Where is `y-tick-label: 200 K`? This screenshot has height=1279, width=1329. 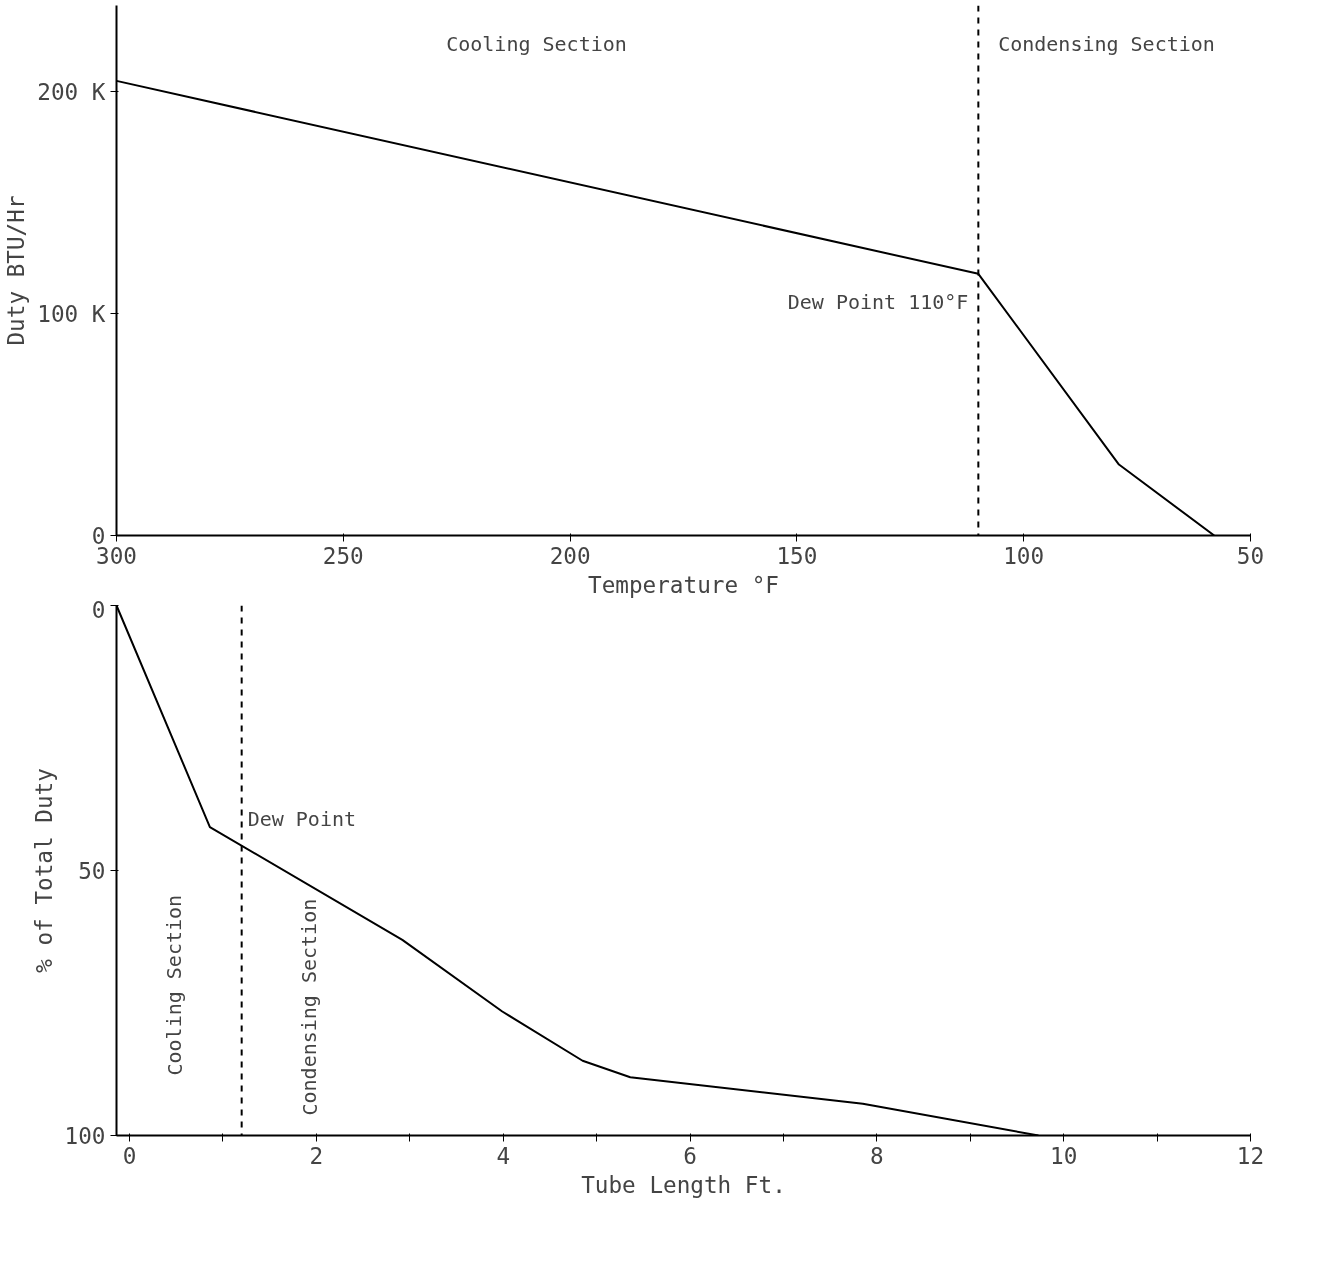
y-tick-label: 200 K is located at coordinates (71, 91).